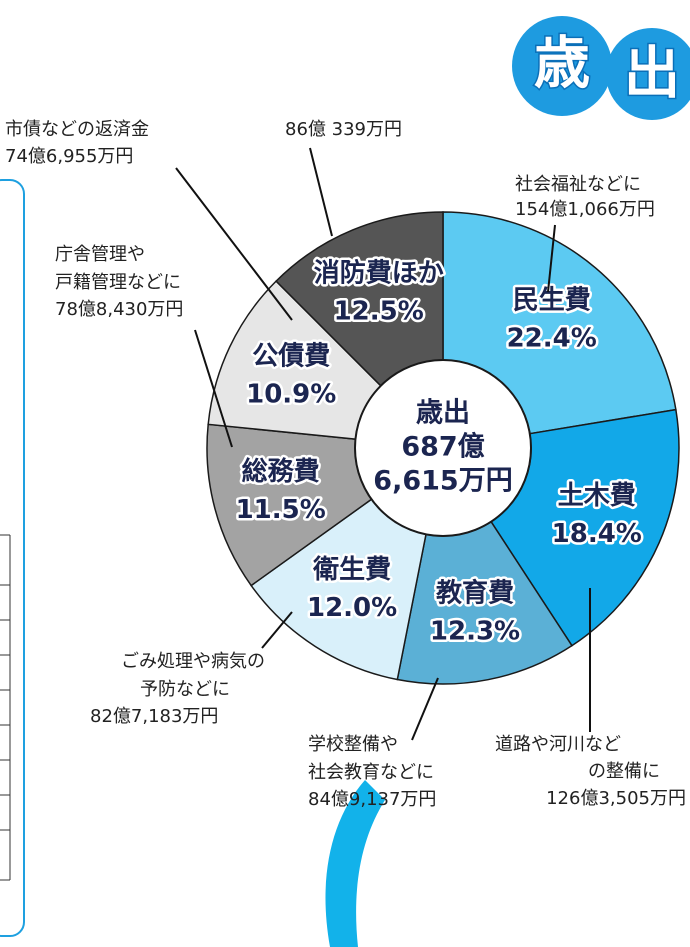 This screenshot has height=947, width=690. What do you see at coordinates (578, 184) in the screenshot?
I see `slice-note: 社会福祉などに` at bounding box center [578, 184].